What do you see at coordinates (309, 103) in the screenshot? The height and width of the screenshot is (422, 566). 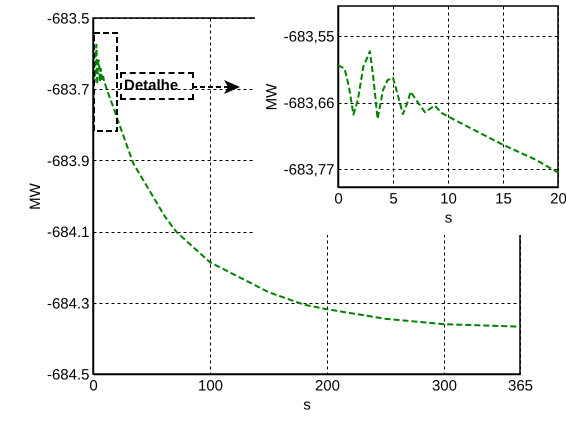 I see `y-tick-label: -683,66` at bounding box center [309, 103].